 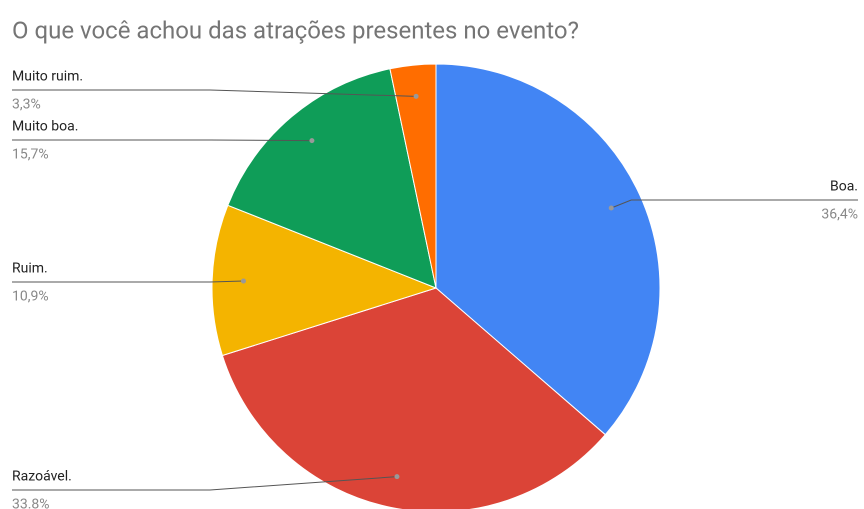 I want to click on slice-value-label: 3,3%, so click(x=26, y=105).